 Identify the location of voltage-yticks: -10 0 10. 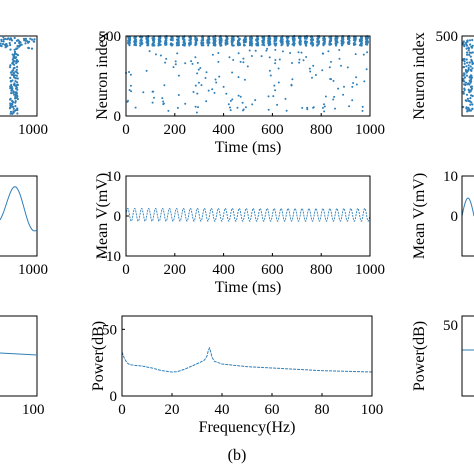
(115, 217).